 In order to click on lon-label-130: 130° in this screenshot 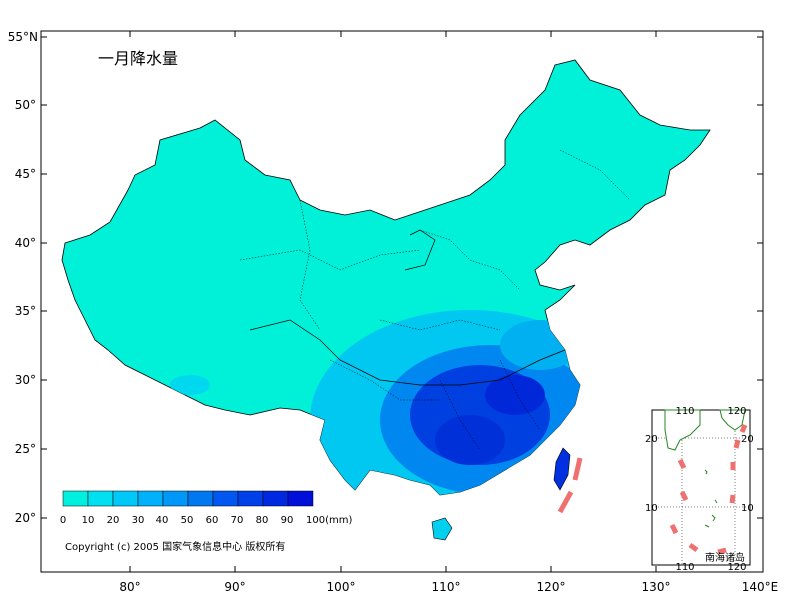, I will do `click(656, 587)`.